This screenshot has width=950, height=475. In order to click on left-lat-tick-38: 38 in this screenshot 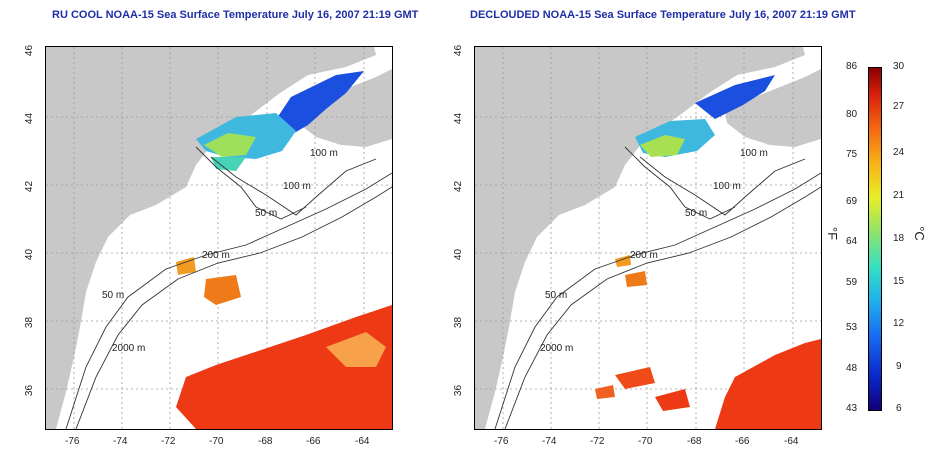, I will do `click(30, 322)`.